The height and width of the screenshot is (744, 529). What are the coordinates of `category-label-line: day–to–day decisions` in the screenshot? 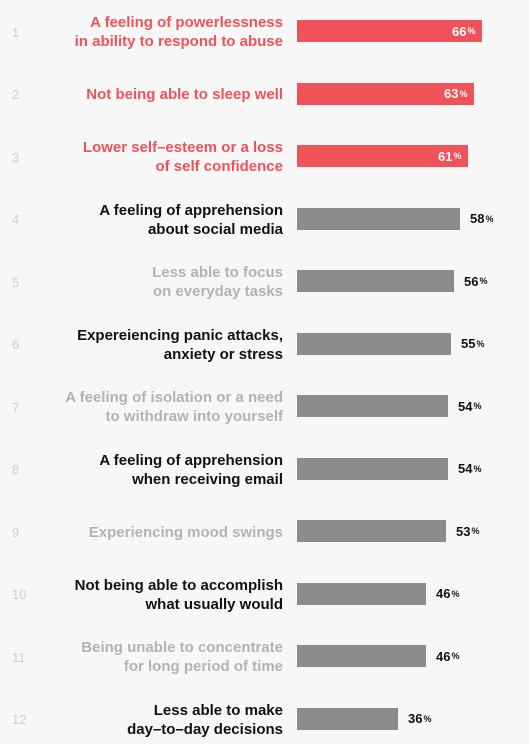 It's located at (205, 729).